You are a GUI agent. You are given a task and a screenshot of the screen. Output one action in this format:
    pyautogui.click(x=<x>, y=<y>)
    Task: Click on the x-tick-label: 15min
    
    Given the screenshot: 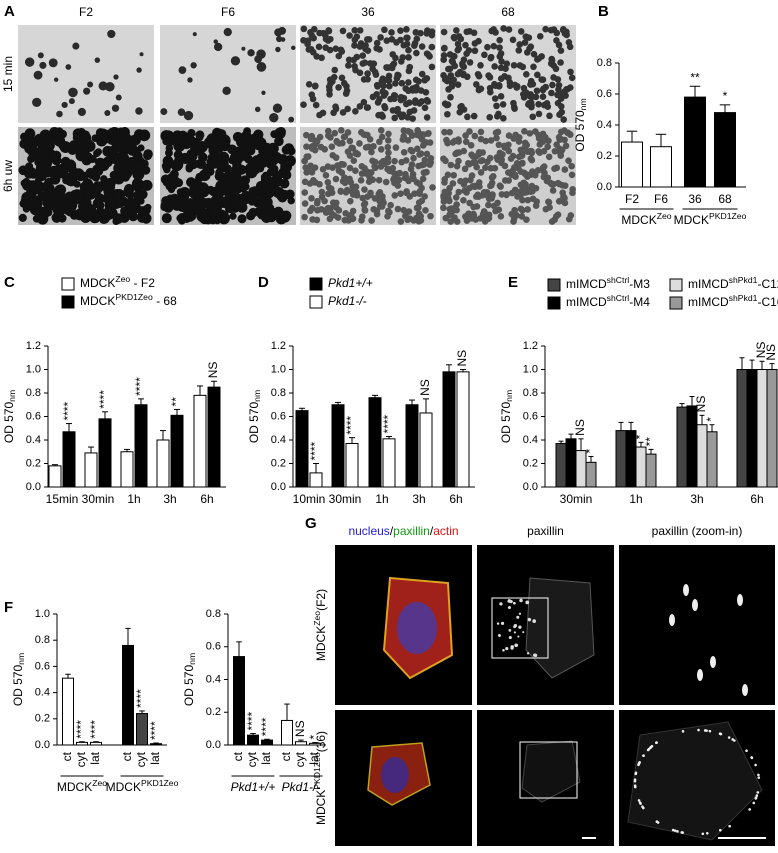 What is the action you would take?
    pyautogui.click(x=62, y=499)
    